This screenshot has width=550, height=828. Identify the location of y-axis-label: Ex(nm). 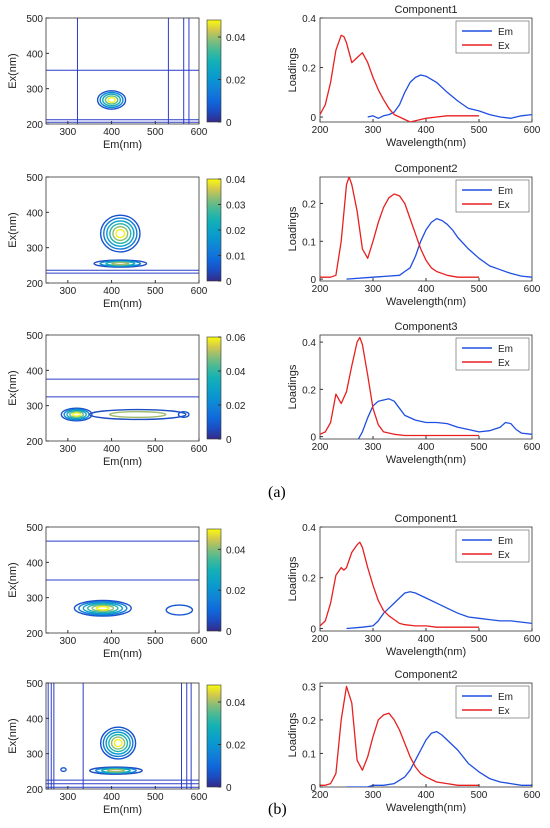
(13, 70).